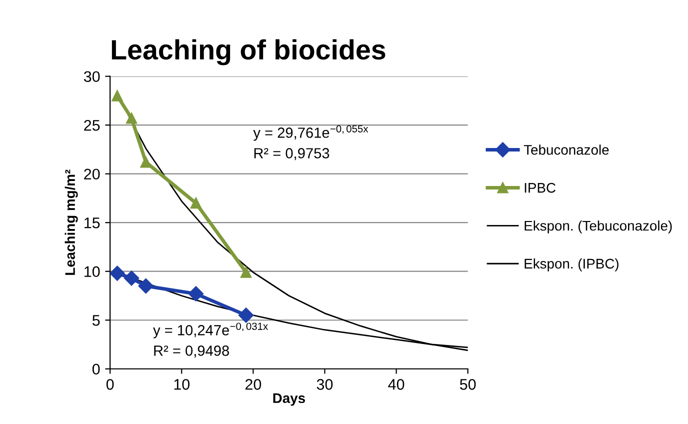 The image size is (688, 424). I want to click on x-tick-label: 30, so click(324, 384).